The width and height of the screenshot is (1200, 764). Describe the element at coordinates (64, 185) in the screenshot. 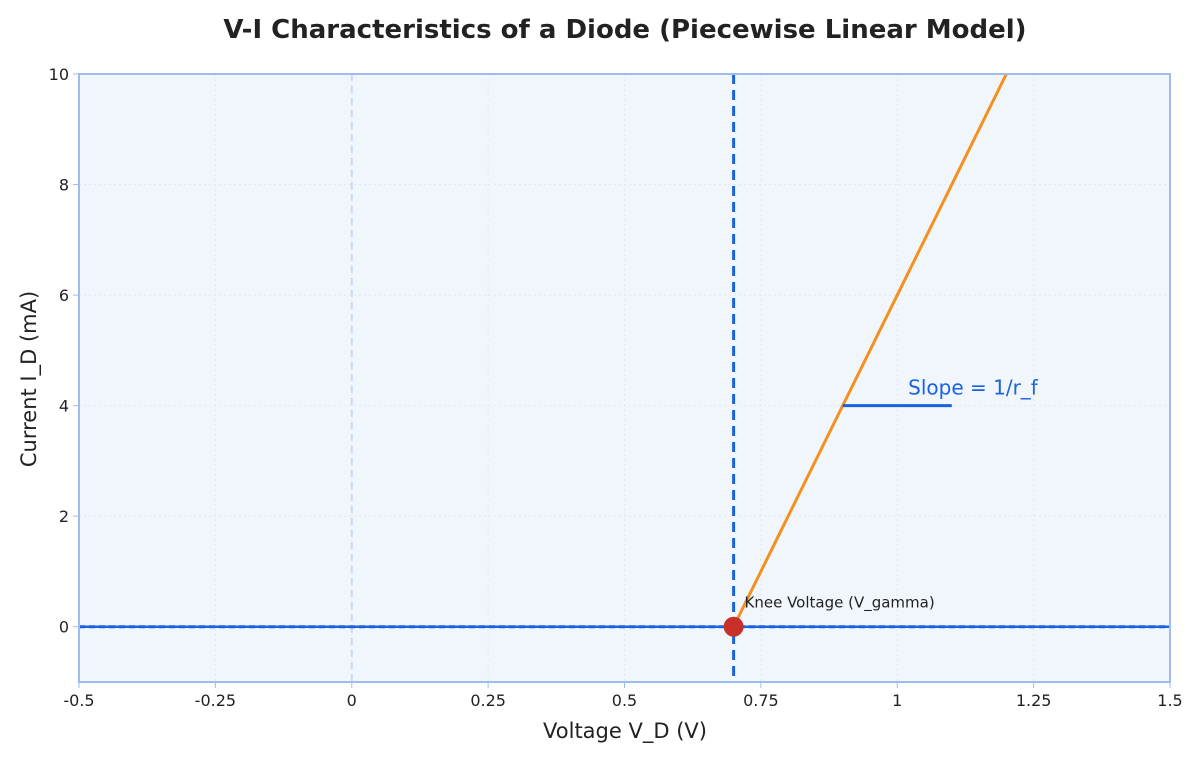

I see `y-tick-label: 8` at that location.